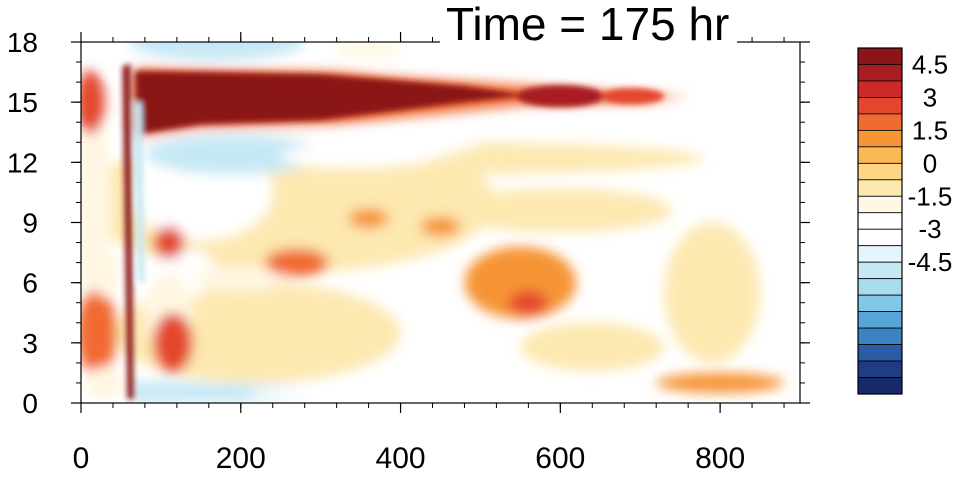 Image resolution: width=965 pixels, height=478 pixels. Describe the element at coordinates (720, 457) in the screenshot. I see `x-tick-label: 800` at that location.